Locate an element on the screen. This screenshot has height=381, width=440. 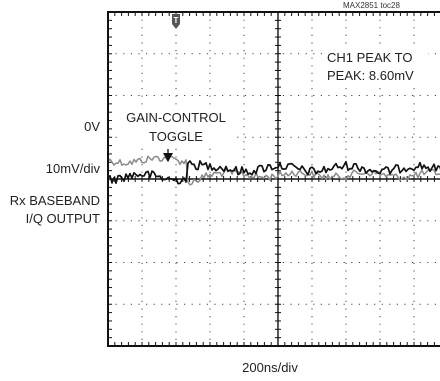
measurement-line1: CH1 PEAK TO is located at coordinates (370, 57).